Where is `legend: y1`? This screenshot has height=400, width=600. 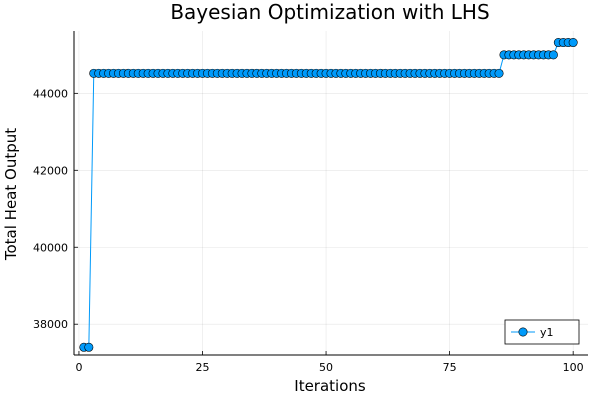
legend: y1 is located at coordinates (542, 332).